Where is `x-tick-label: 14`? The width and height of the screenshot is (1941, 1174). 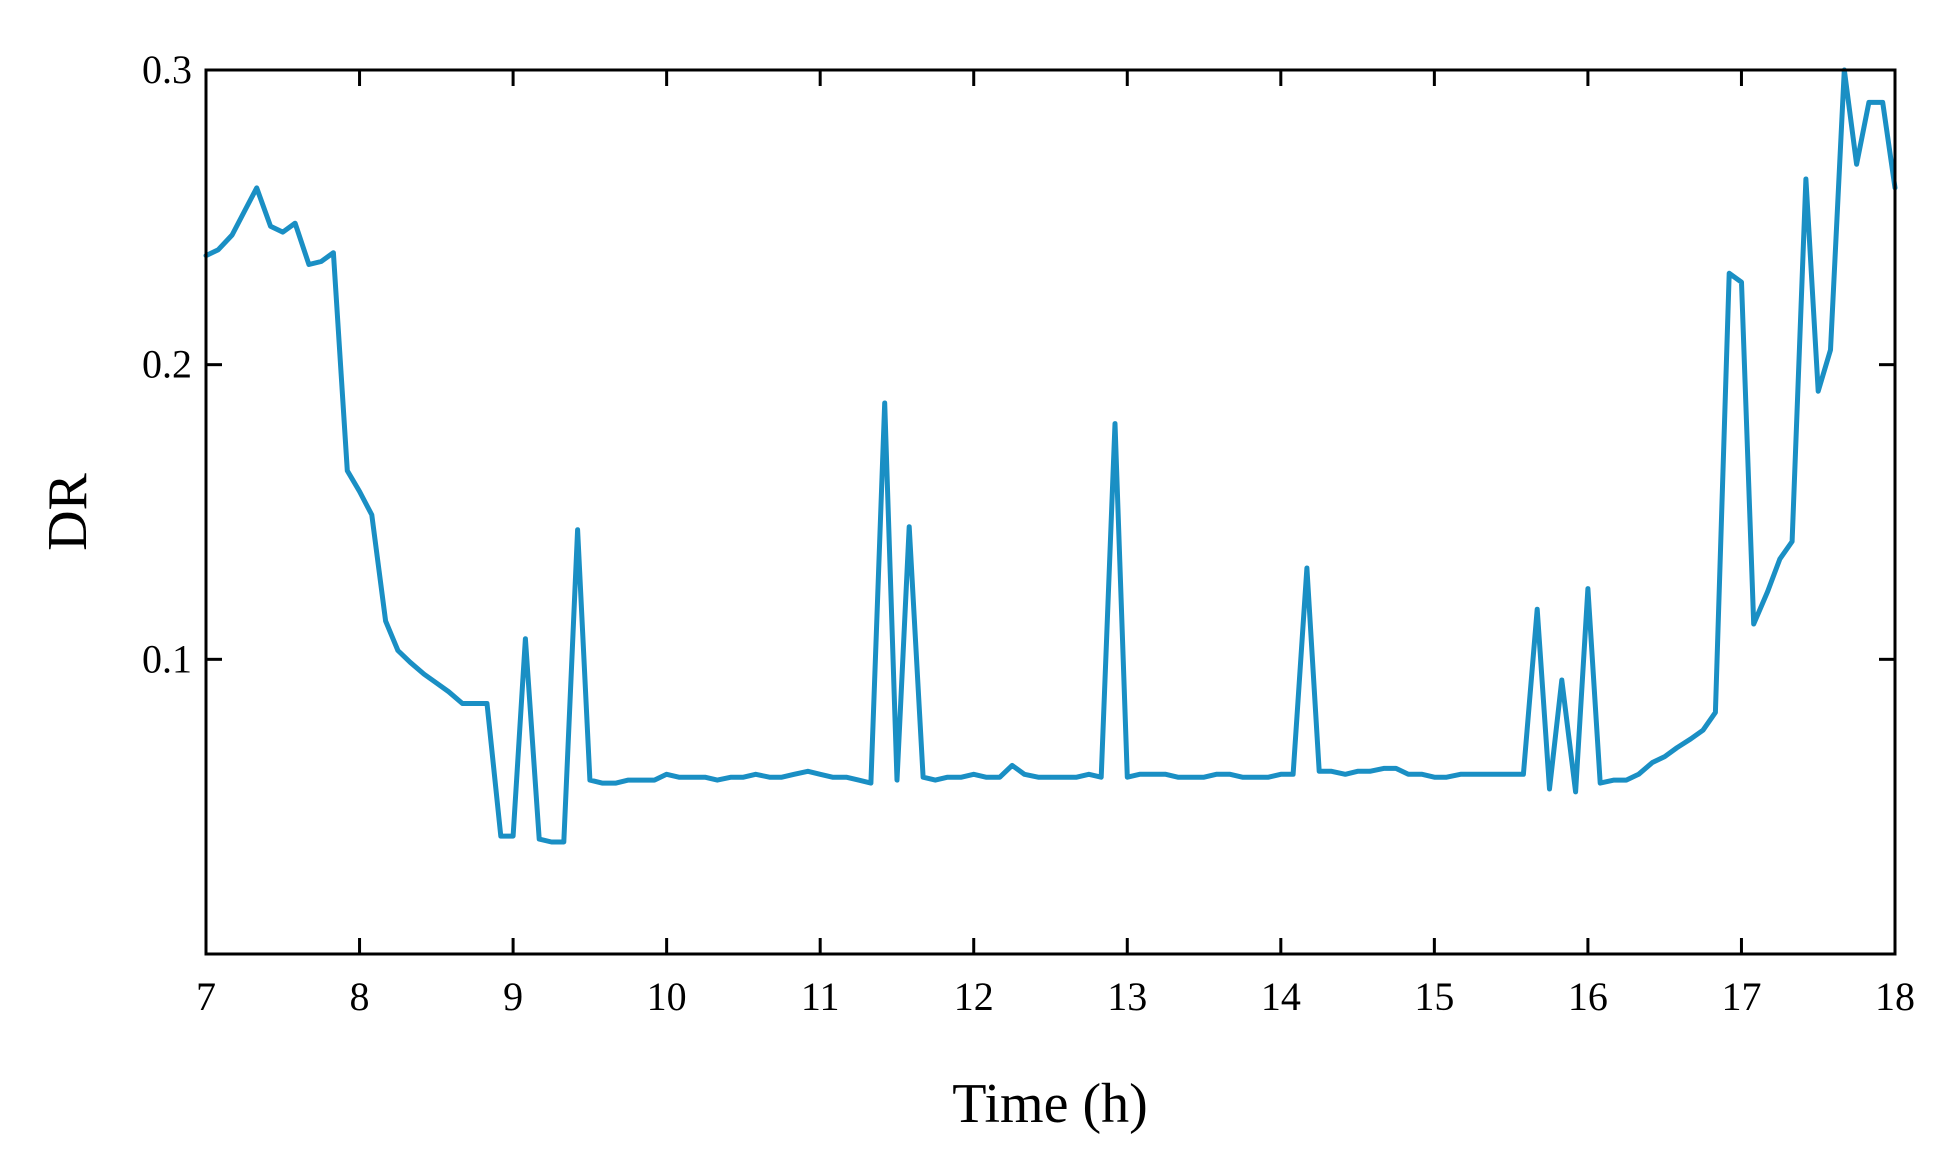
x-tick-label: 14 is located at coordinates (1281, 996).